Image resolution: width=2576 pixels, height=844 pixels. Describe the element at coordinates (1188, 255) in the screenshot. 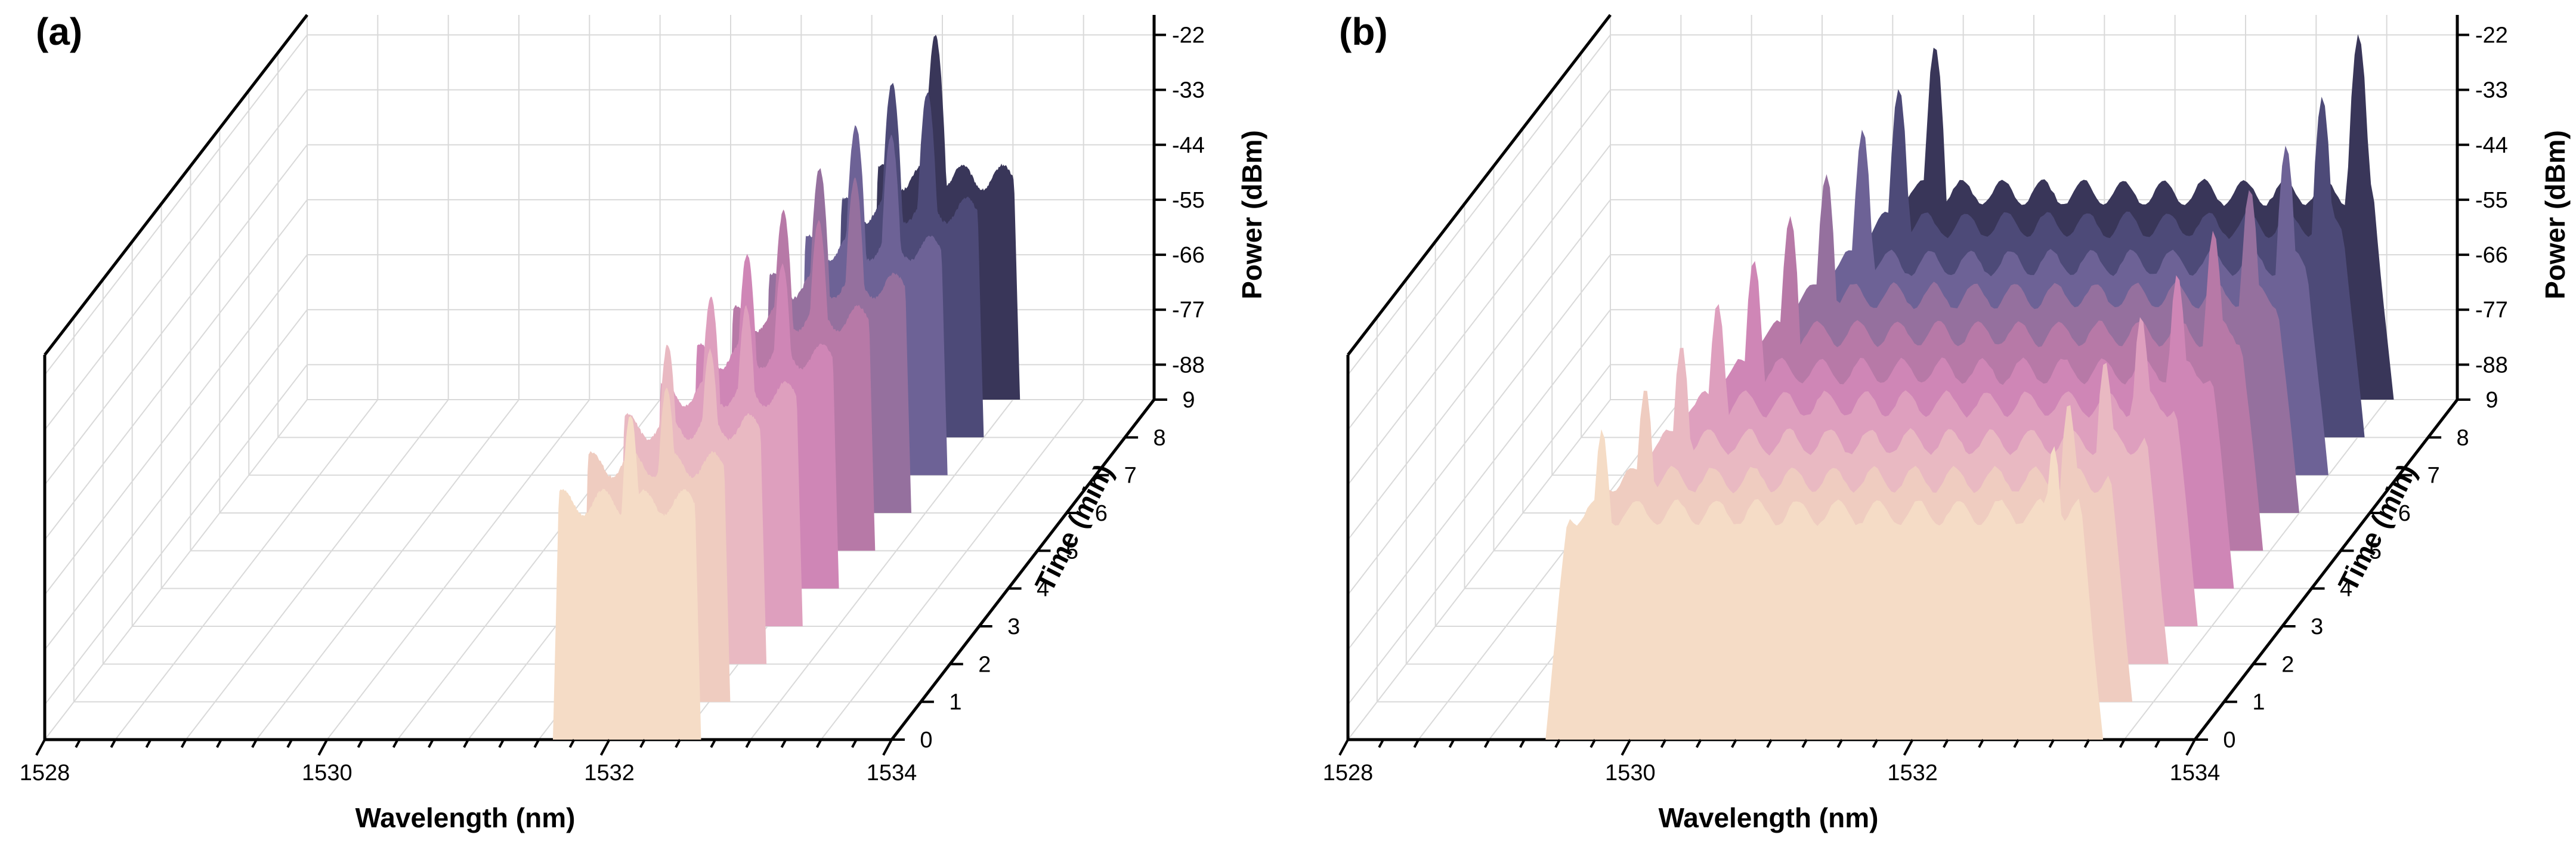

I see `z-tick-label: -66` at that location.